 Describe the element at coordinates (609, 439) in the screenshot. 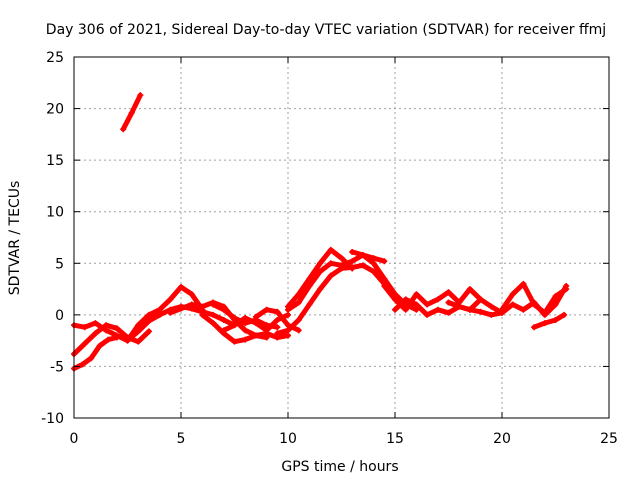

I see `x-tick-label: 25` at that location.